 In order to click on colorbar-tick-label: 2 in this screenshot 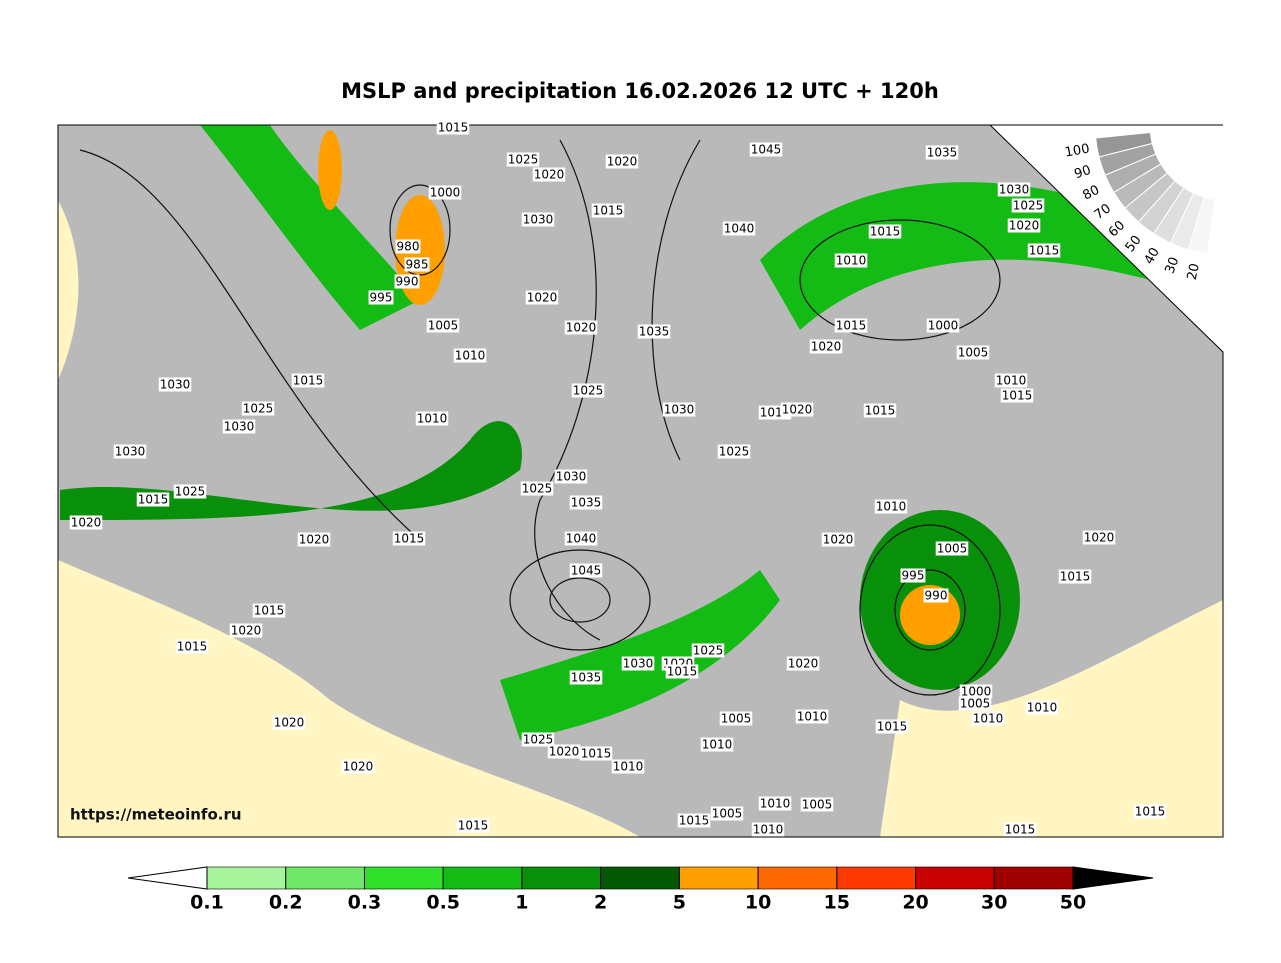, I will do `click(600, 903)`.